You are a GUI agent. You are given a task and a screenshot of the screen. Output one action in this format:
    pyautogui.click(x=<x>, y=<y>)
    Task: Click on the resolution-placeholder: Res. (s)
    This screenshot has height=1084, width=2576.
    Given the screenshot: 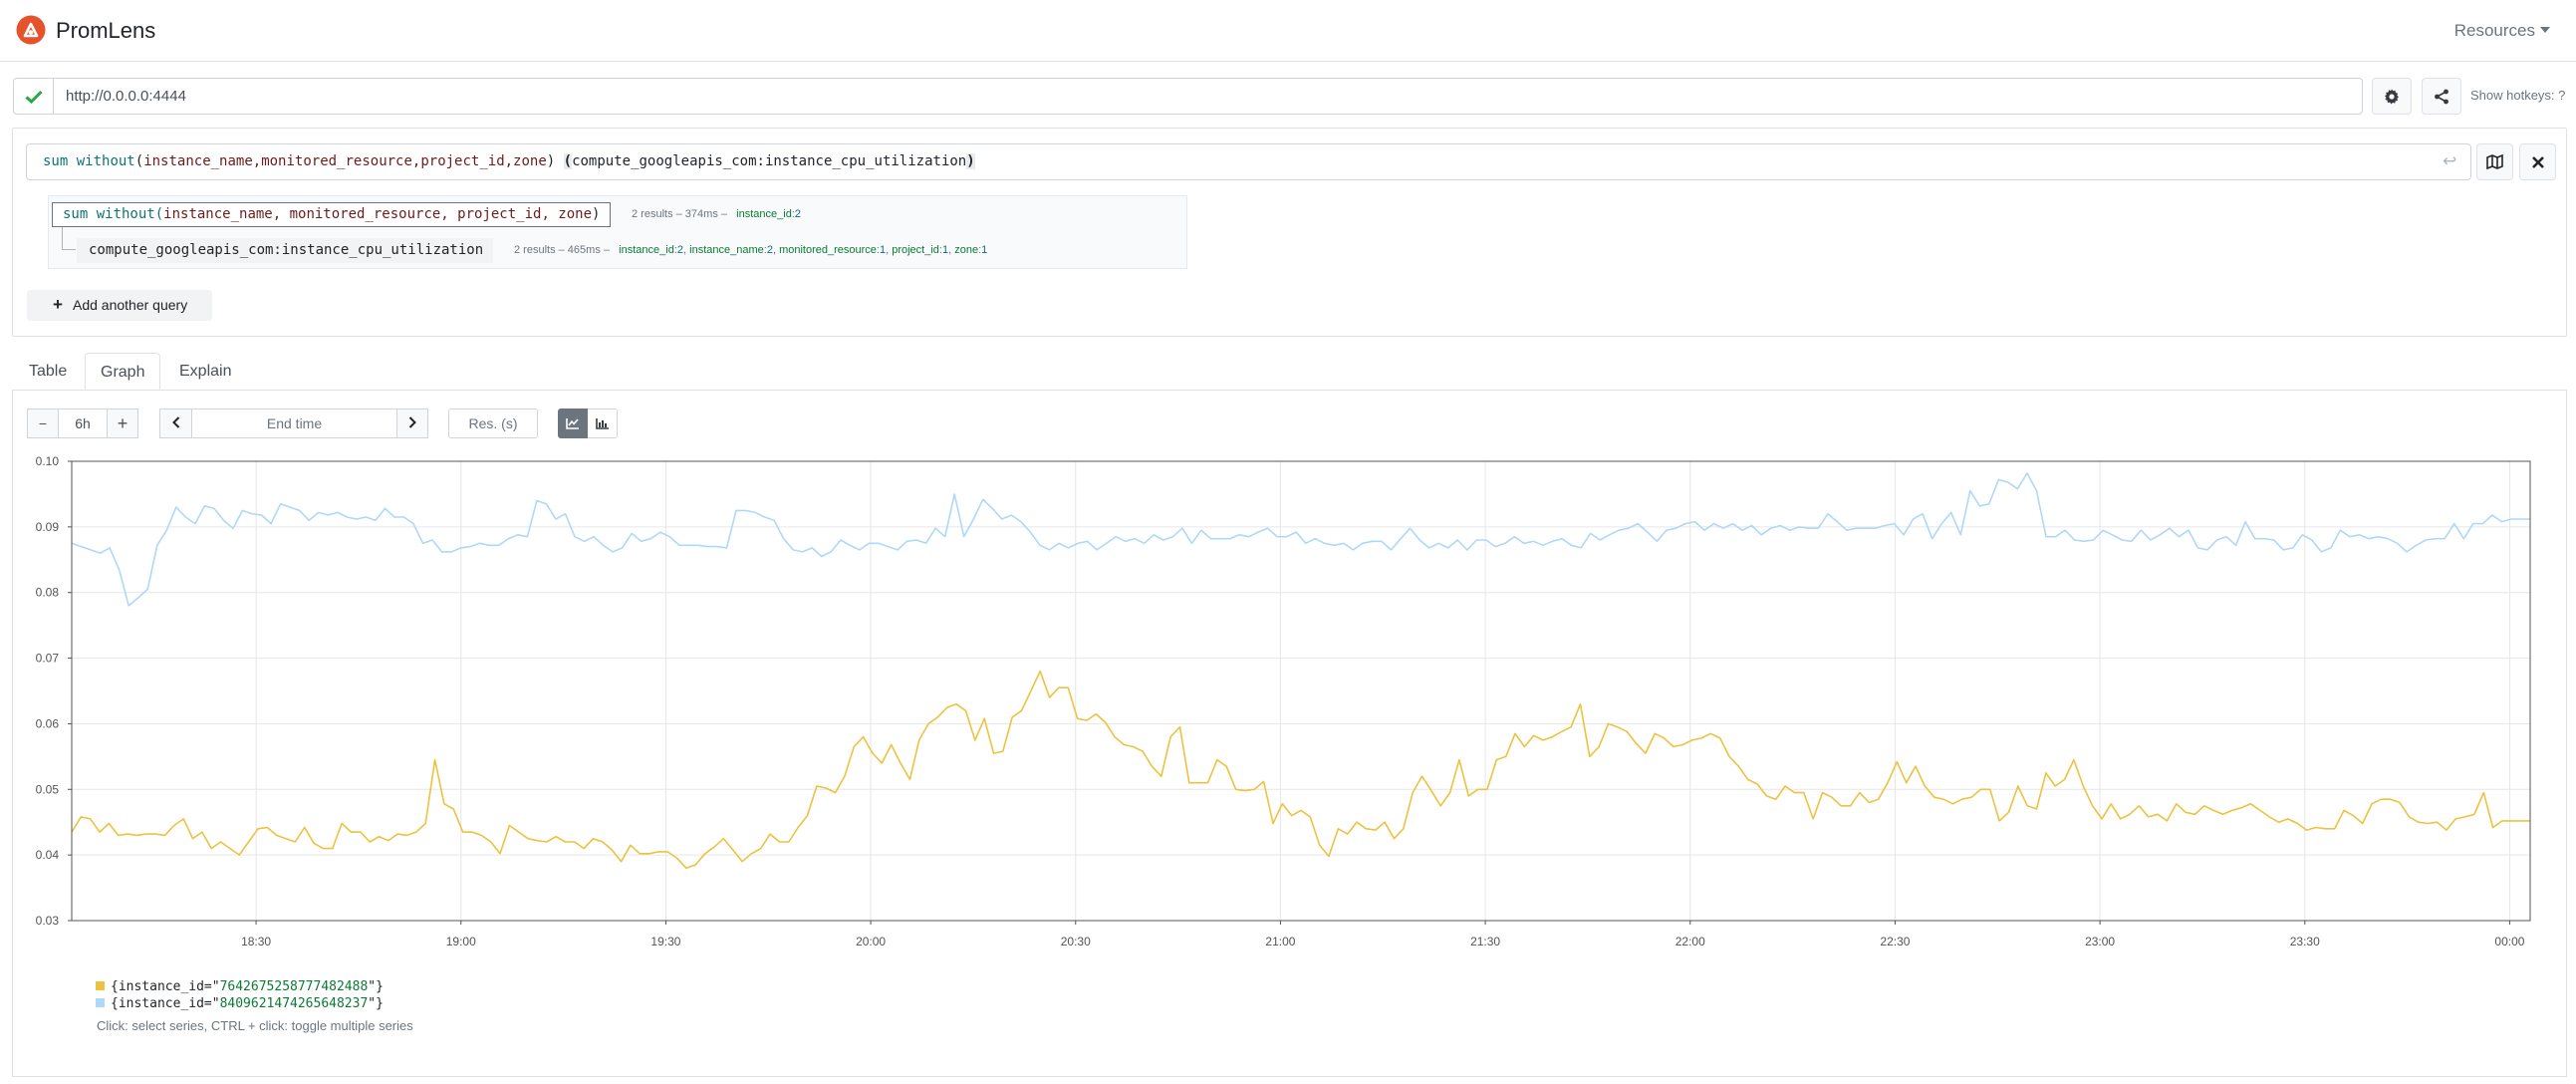 What is the action you would take?
    pyautogui.click(x=493, y=423)
    